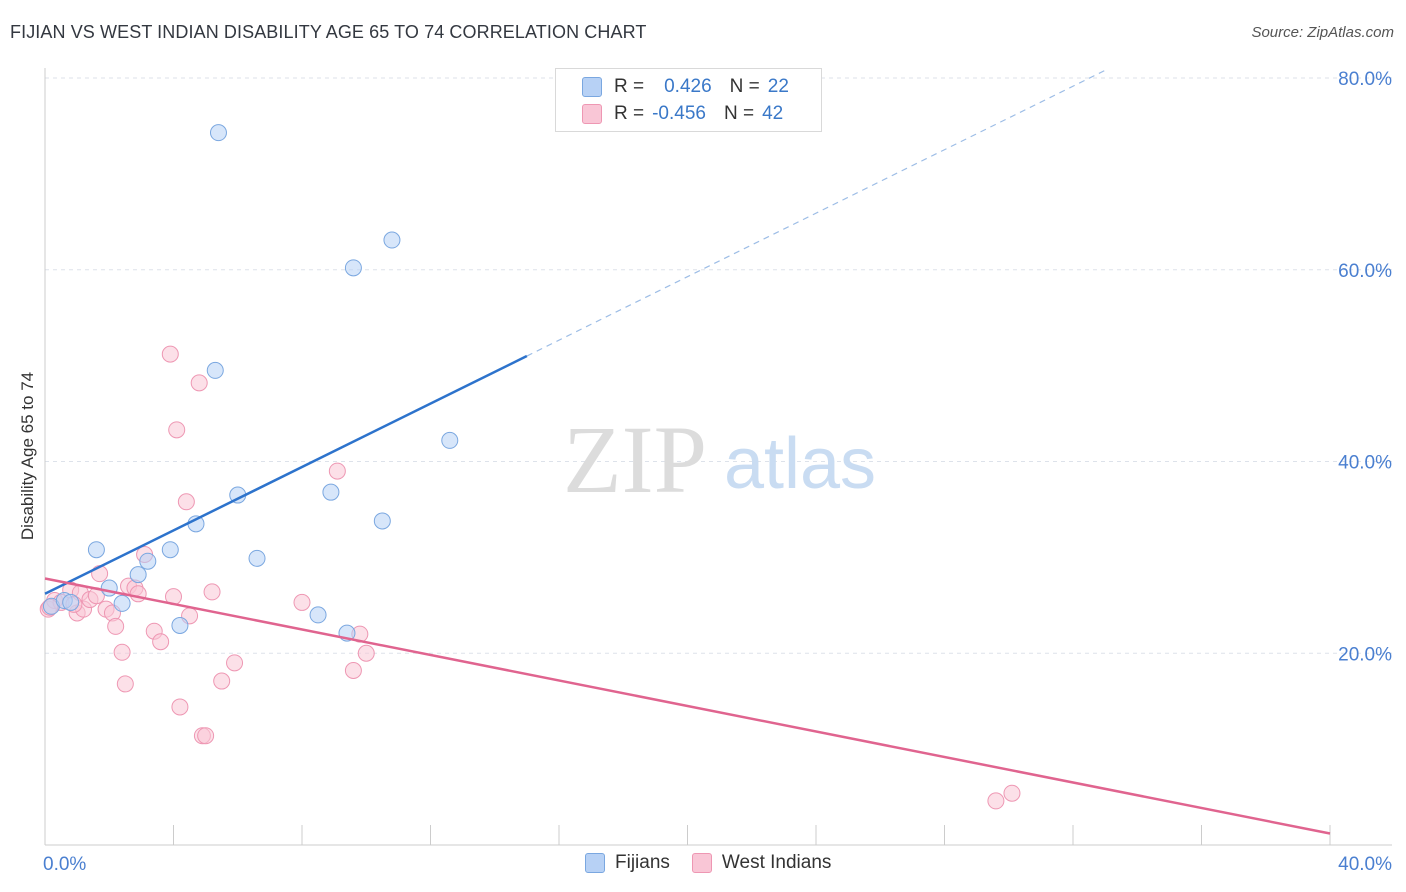 The width and height of the screenshot is (1406, 892). I want to click on y-tick-labels: 20.0% 40.0% 60.0% 80.0%, so click(1365, 367).